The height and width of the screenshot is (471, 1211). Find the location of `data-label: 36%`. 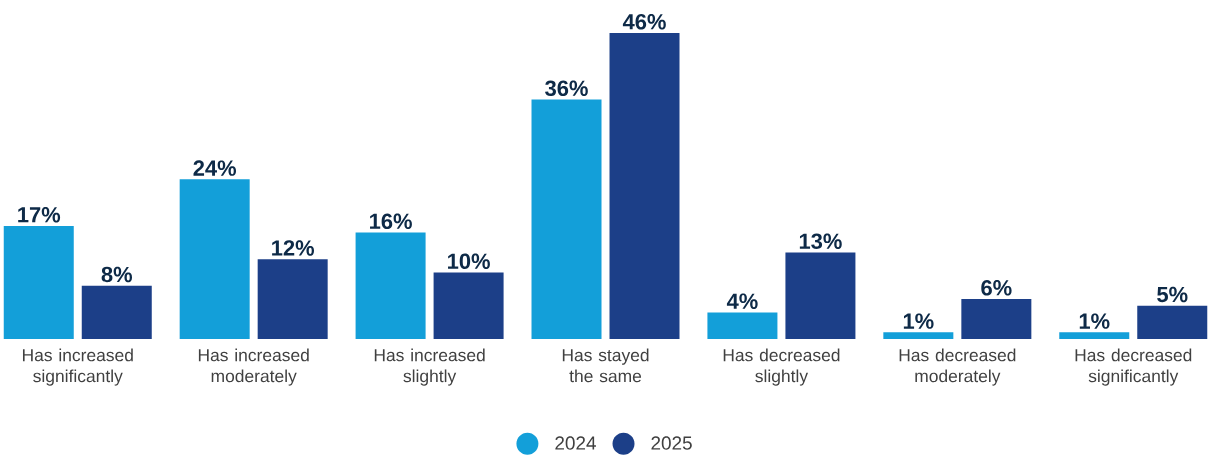

data-label: 36% is located at coordinates (566, 88).